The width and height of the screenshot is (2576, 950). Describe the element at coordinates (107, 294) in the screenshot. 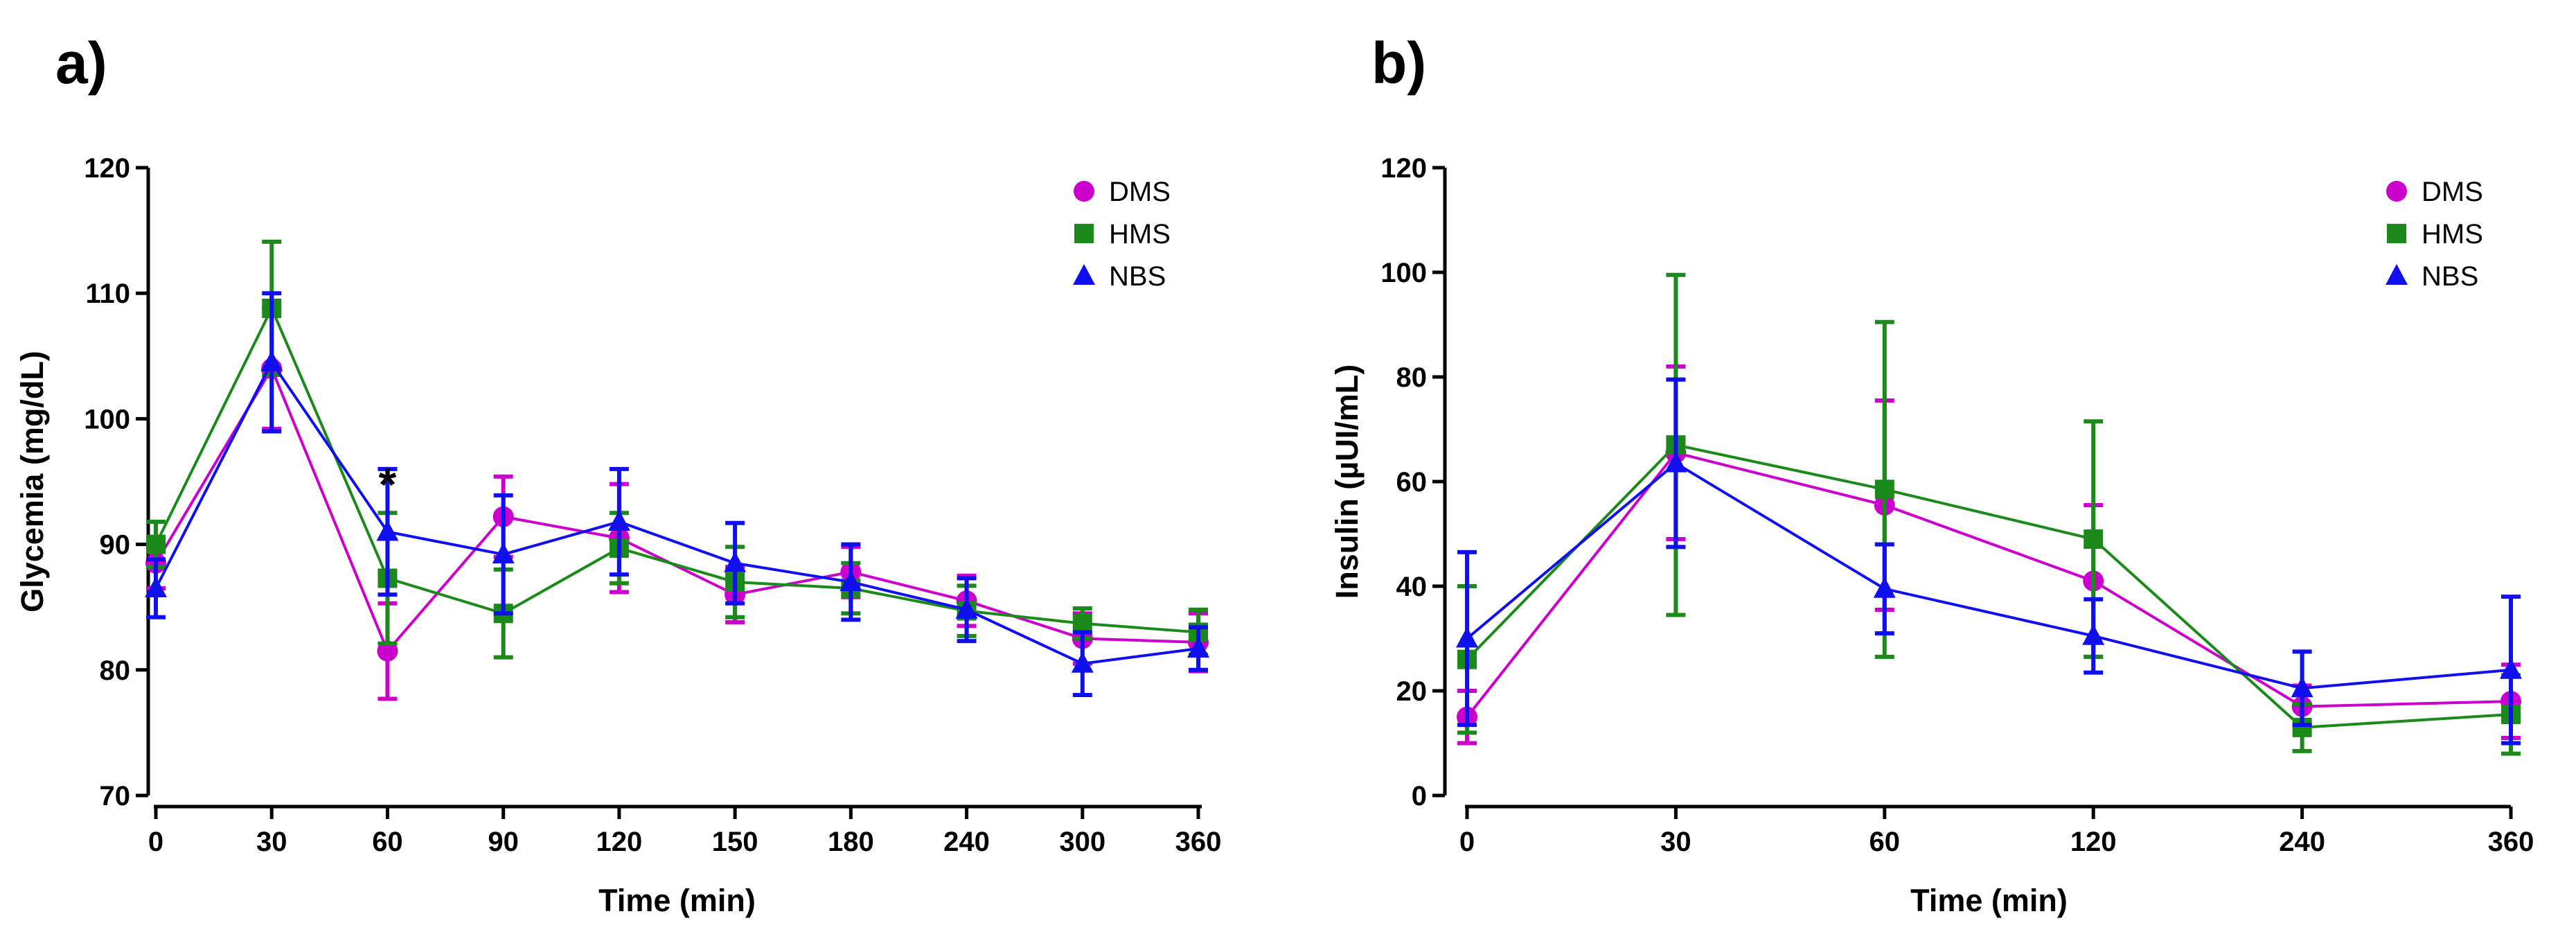

I see `y-tick-label: 110` at that location.